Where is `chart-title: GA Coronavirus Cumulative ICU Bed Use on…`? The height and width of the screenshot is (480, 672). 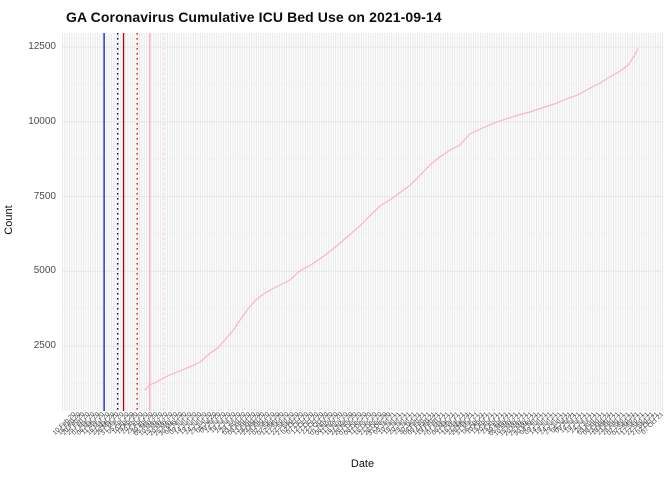 chart-title: GA Coronavirus Cumulative ICU Bed Use on… is located at coordinates (254, 17).